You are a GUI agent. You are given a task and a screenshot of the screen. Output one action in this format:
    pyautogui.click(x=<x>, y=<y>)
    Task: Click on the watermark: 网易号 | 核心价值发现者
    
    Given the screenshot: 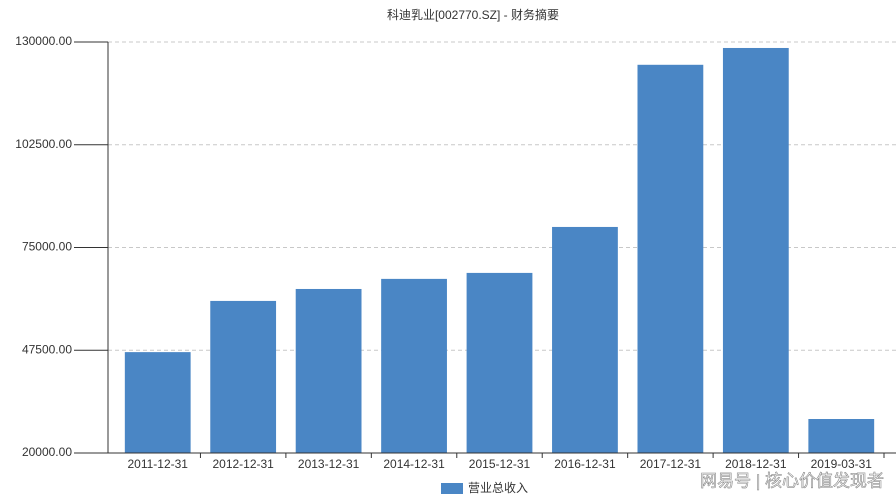 What is the action you would take?
    pyautogui.click(x=792, y=480)
    